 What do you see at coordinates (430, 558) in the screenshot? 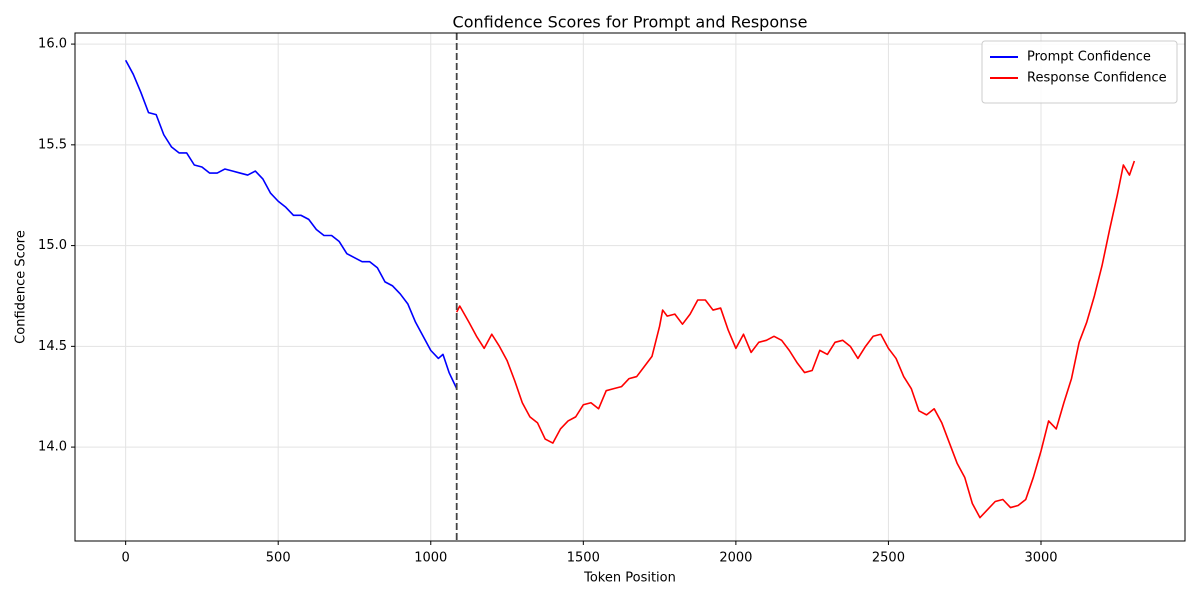
I see `x-tick-label: 1000` at bounding box center [430, 558].